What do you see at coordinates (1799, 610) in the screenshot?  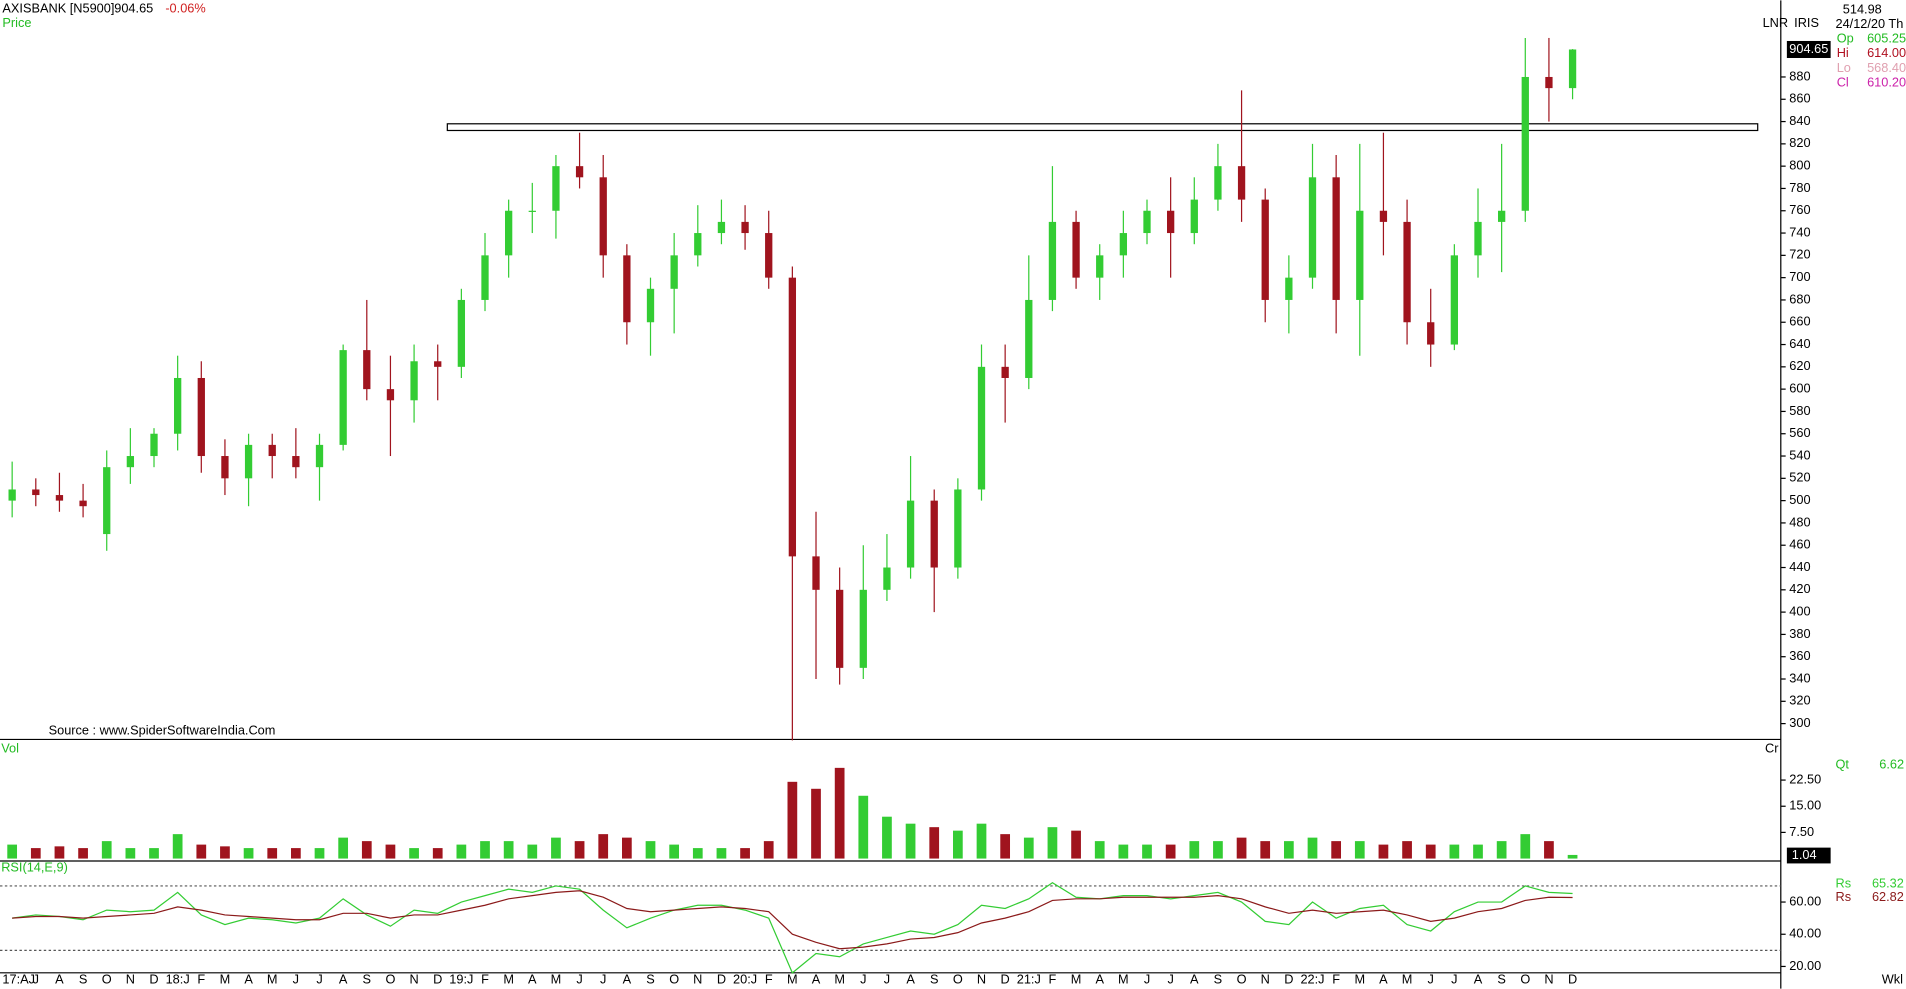 I see `y-tick-label: 400` at bounding box center [1799, 610].